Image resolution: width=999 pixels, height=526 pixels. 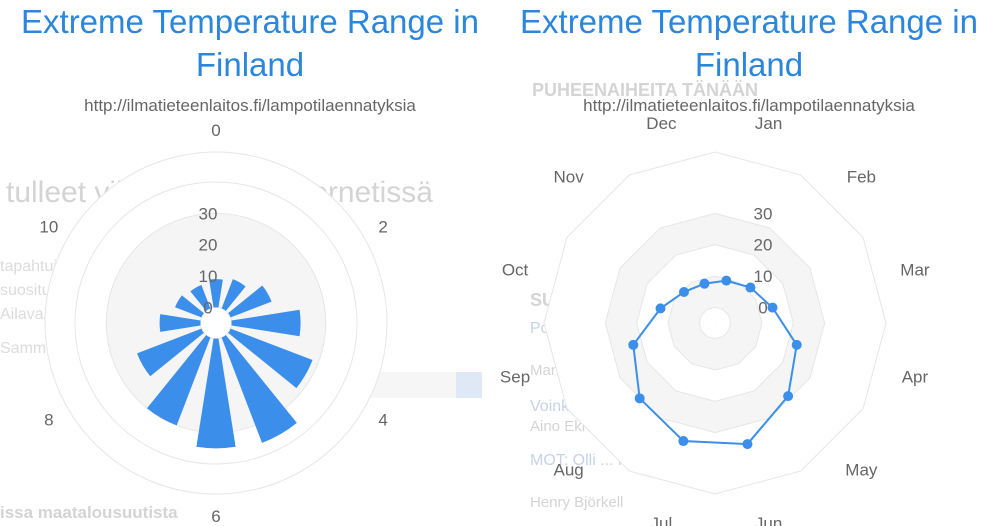 What do you see at coordinates (768, 123) in the screenshot?
I see `category-label: Jan` at bounding box center [768, 123].